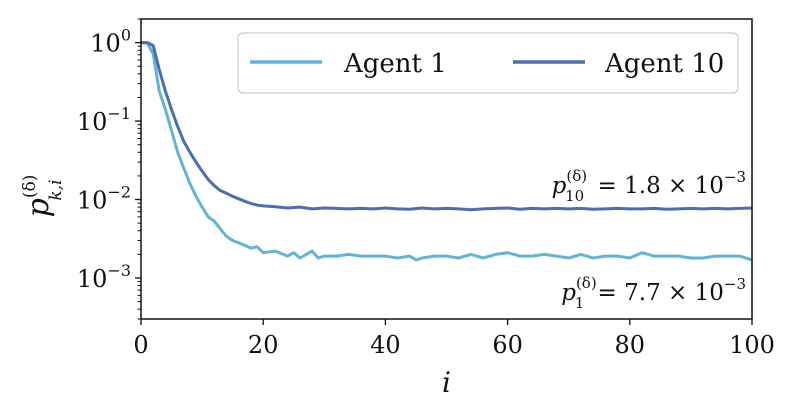  Describe the element at coordinates (104, 199) in the screenshot. I see `y-tick-label: 10⁻²` at that location.